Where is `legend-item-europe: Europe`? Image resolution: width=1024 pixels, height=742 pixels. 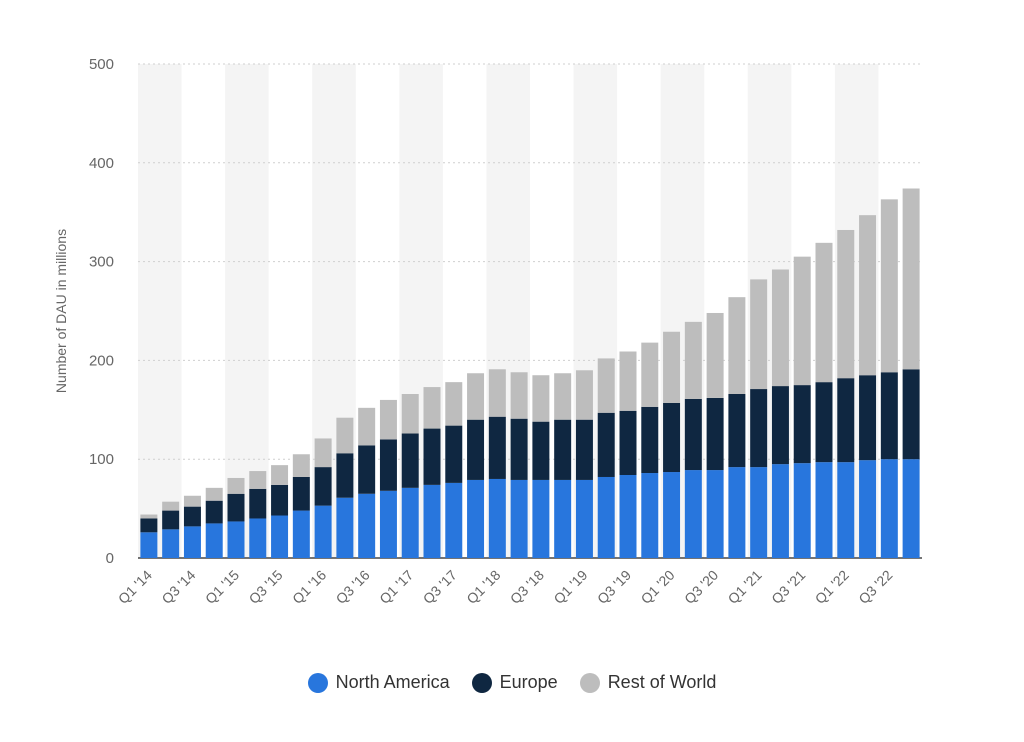 legend-item-europe: Europe is located at coordinates (514, 682).